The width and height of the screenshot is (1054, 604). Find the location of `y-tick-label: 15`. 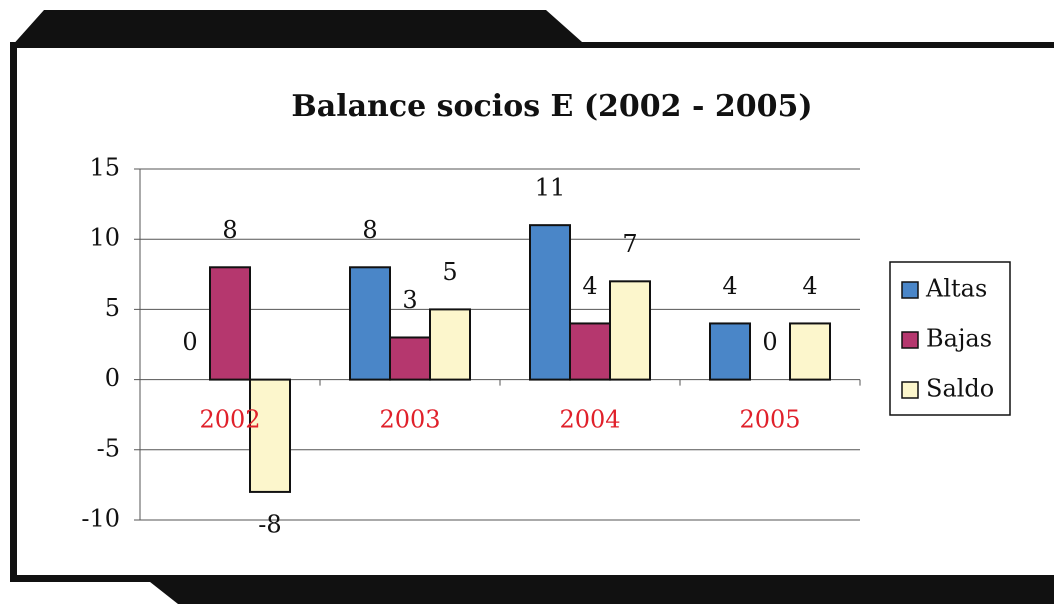

y-tick-label: 15 is located at coordinates (104, 168).